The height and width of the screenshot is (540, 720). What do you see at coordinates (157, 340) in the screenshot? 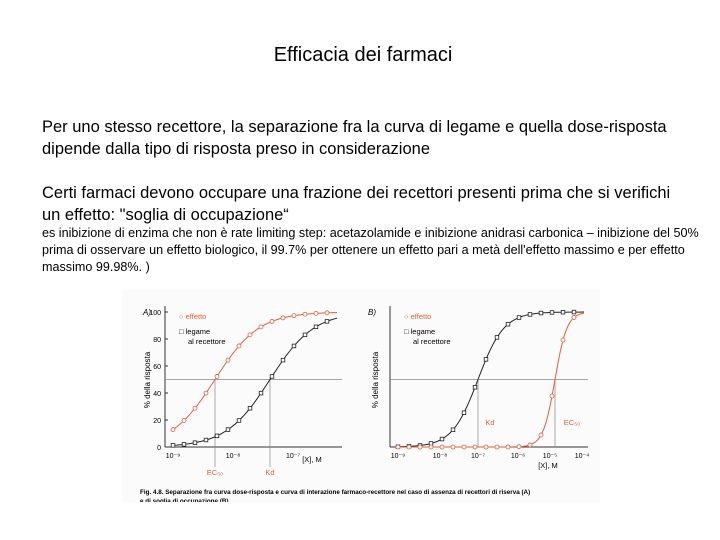
I see `y-tick-label: 80` at bounding box center [157, 340].